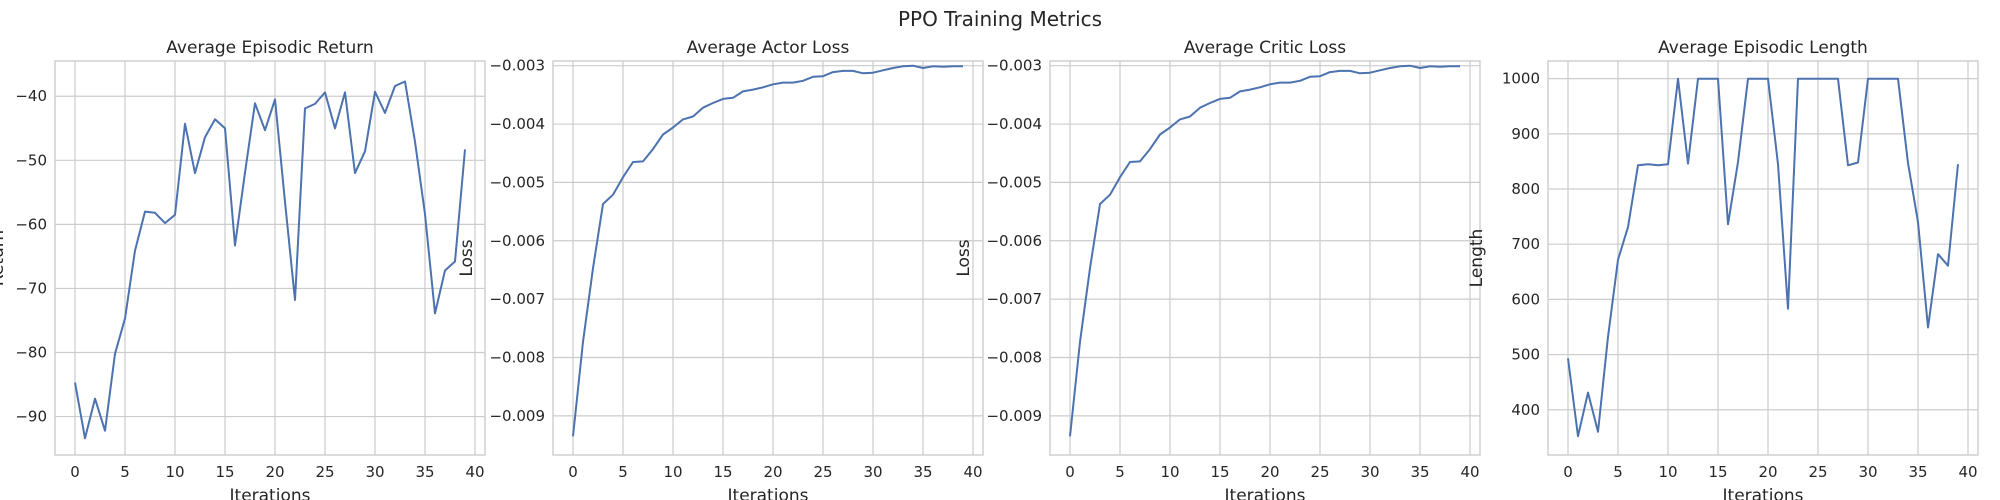 The height and width of the screenshot is (500, 2000). Describe the element at coordinates (1525, 299) in the screenshot. I see `y-tick-label: 600` at that location.